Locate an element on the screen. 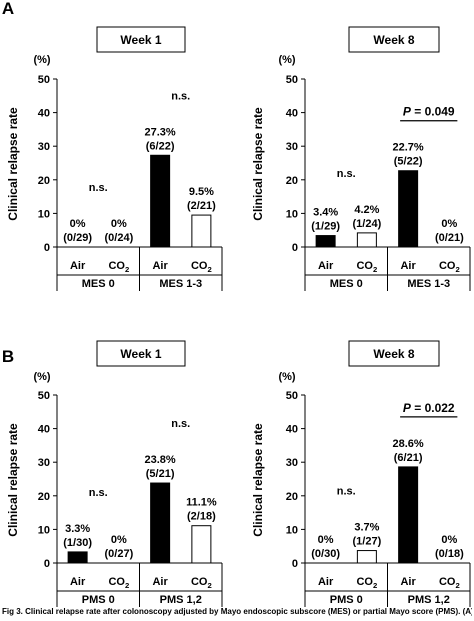 This screenshot has width=474, height=621. data-label-count: (0/27) is located at coordinates (119, 554).